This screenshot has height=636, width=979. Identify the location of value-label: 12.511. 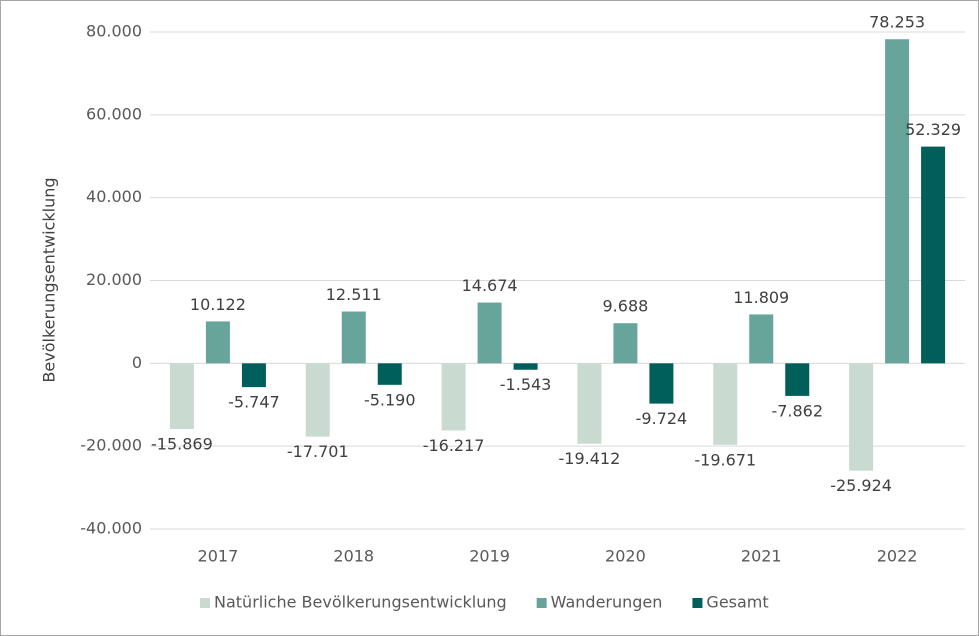
(354, 294).